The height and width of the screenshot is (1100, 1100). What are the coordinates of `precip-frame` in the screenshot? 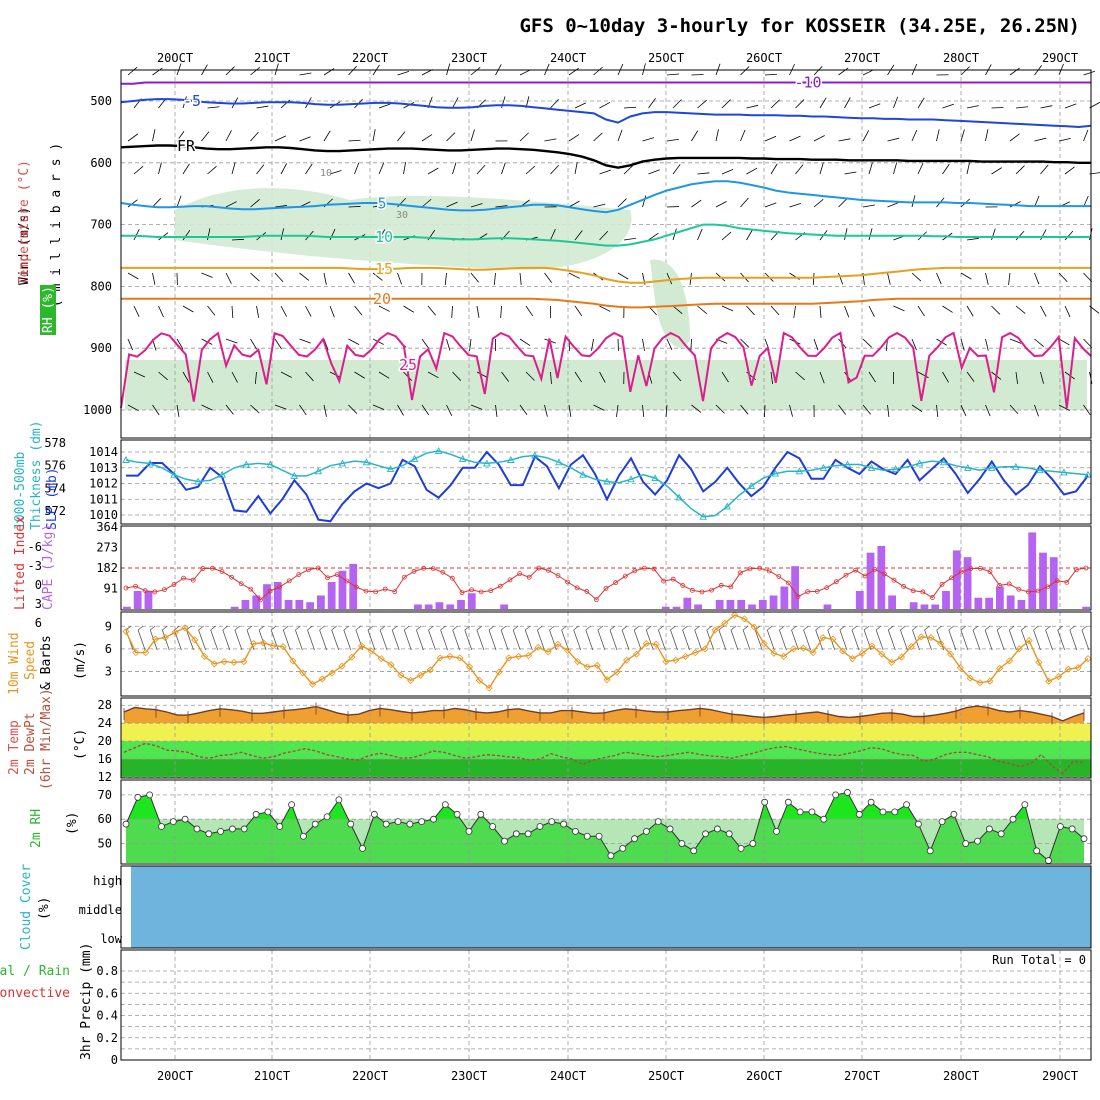 It's located at (606, 1005).